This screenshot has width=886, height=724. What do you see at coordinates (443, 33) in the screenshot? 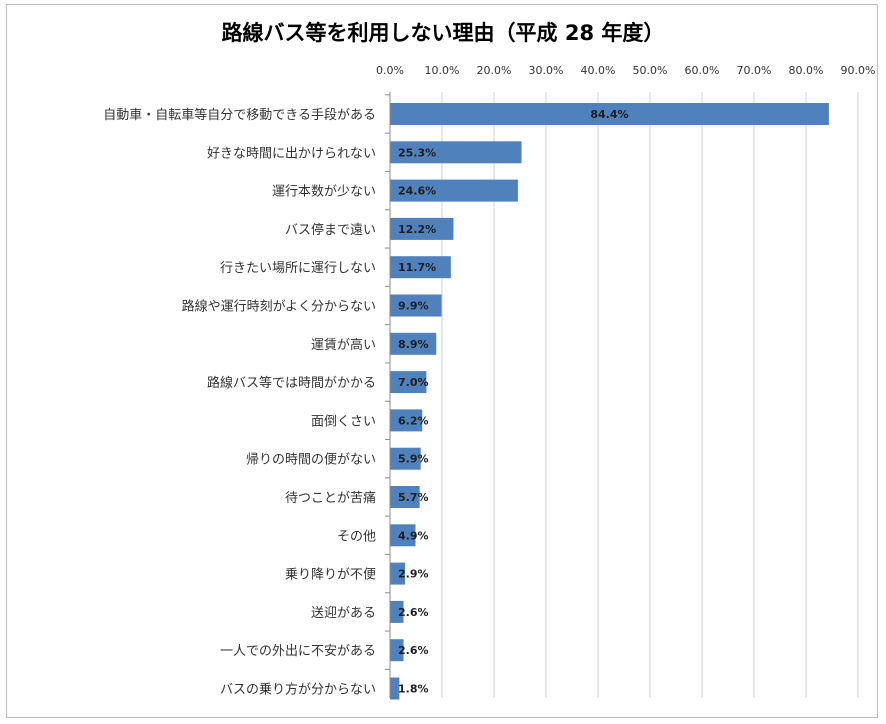
I see `chart-title: 路線バス等を利用しない理由（平成 28 年度）` at bounding box center [443, 33].